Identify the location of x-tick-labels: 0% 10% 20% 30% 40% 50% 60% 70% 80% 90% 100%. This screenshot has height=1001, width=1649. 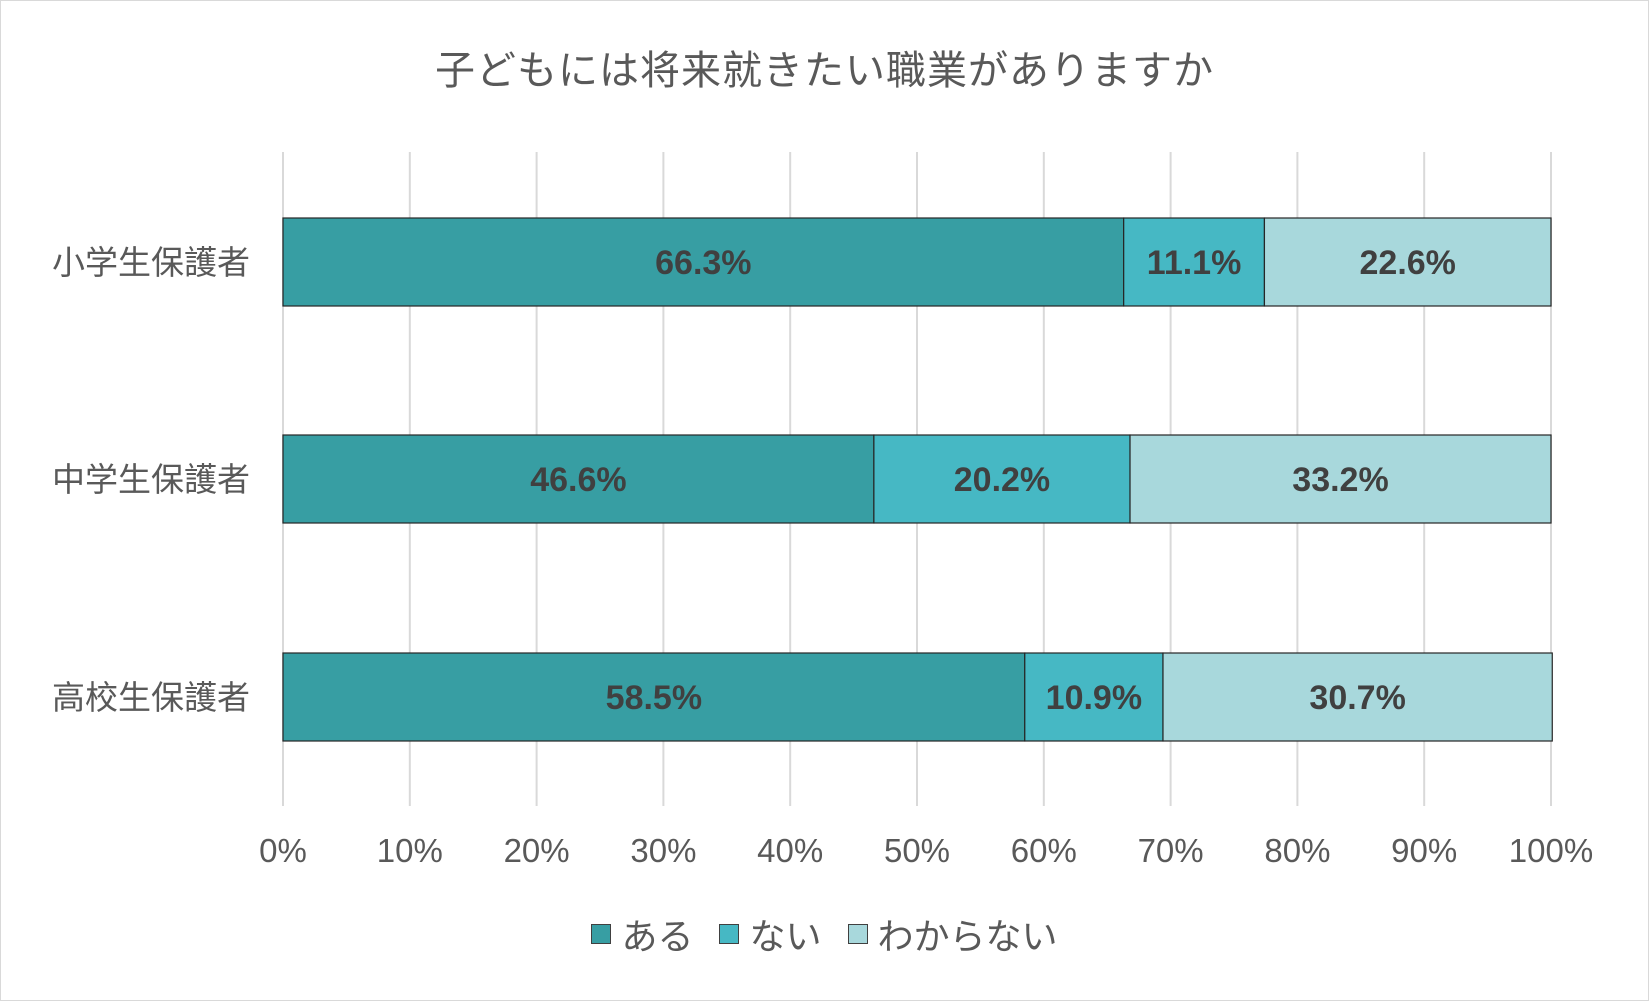
(926, 850).